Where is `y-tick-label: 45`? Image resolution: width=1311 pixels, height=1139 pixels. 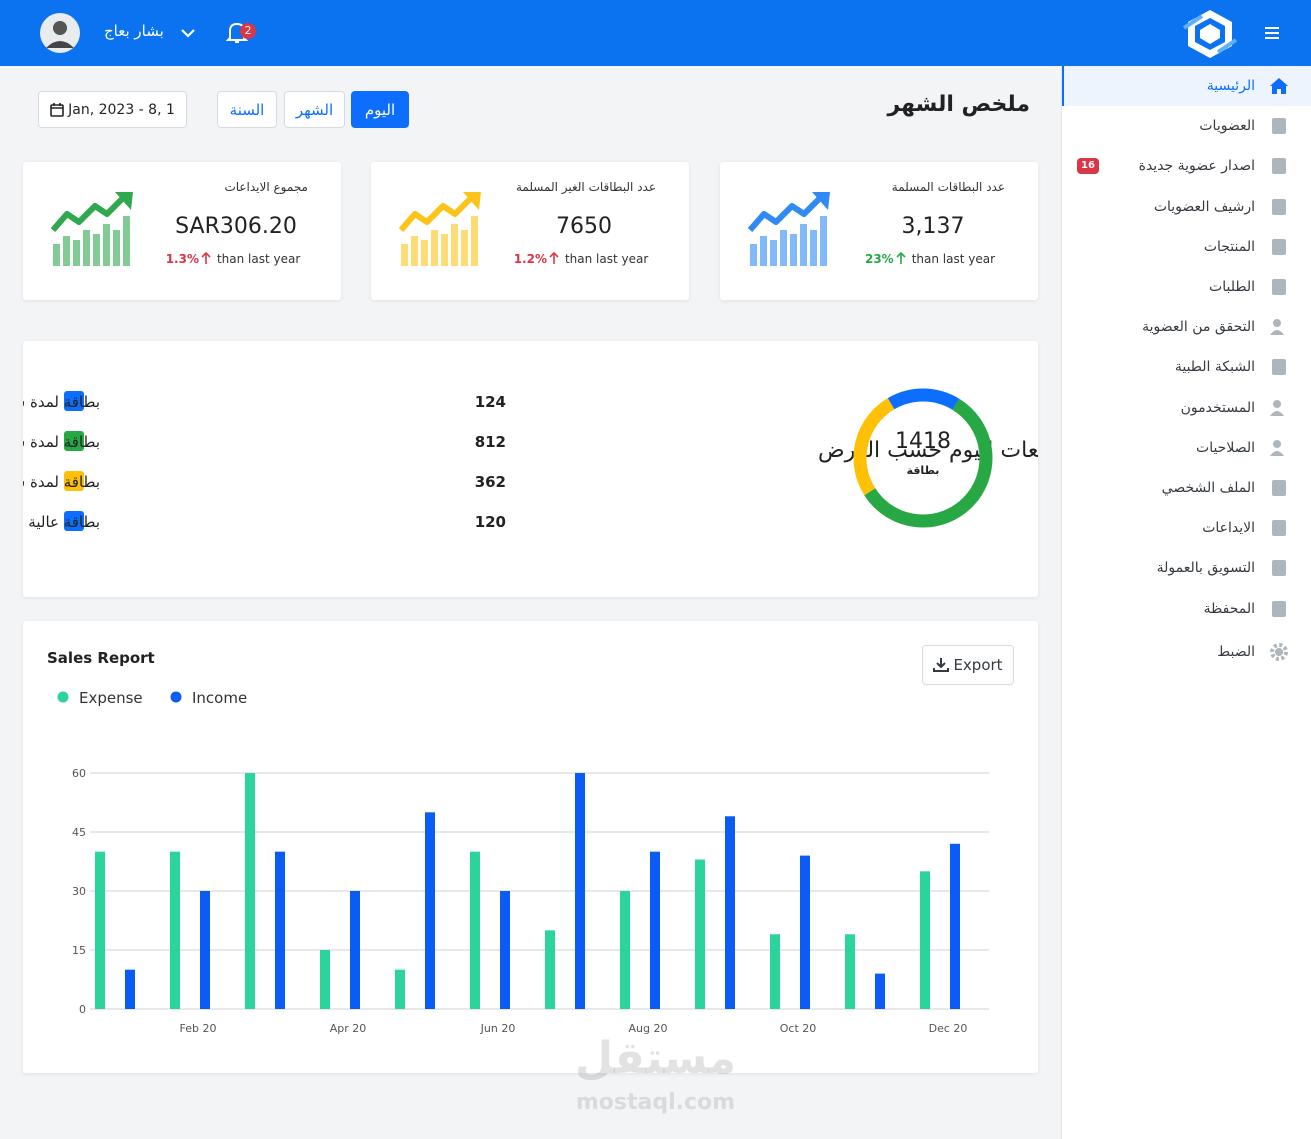
y-tick-label: 45 is located at coordinates (79, 832).